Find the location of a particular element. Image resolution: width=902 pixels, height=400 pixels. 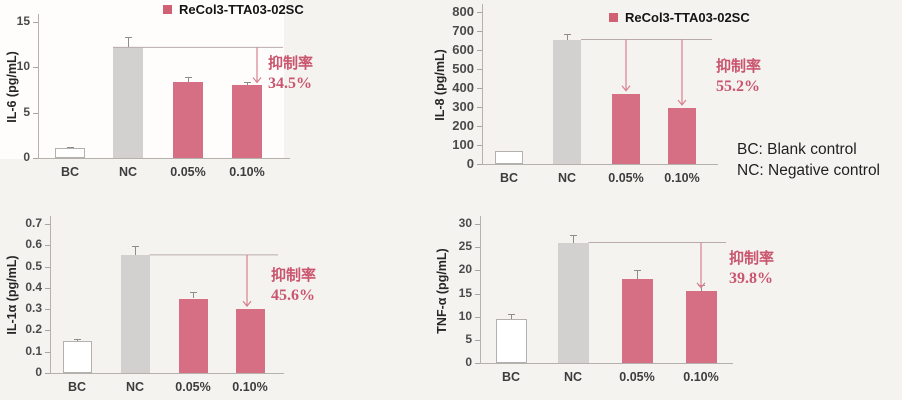

il8-legend: ReCol3-TTA03-02SC is located at coordinates (679, 17).